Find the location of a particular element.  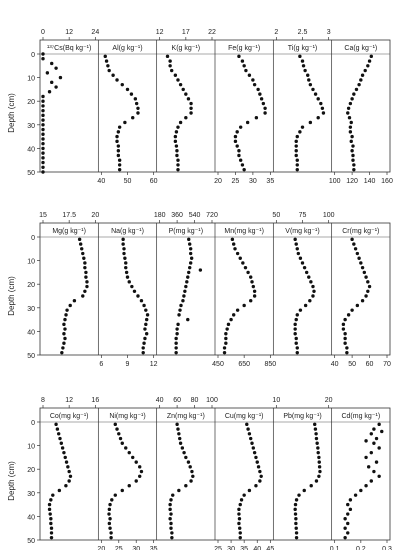

panel-label-zn-mg-kg: Zn(mg kg⁻¹) is located at coordinates (186, 416).